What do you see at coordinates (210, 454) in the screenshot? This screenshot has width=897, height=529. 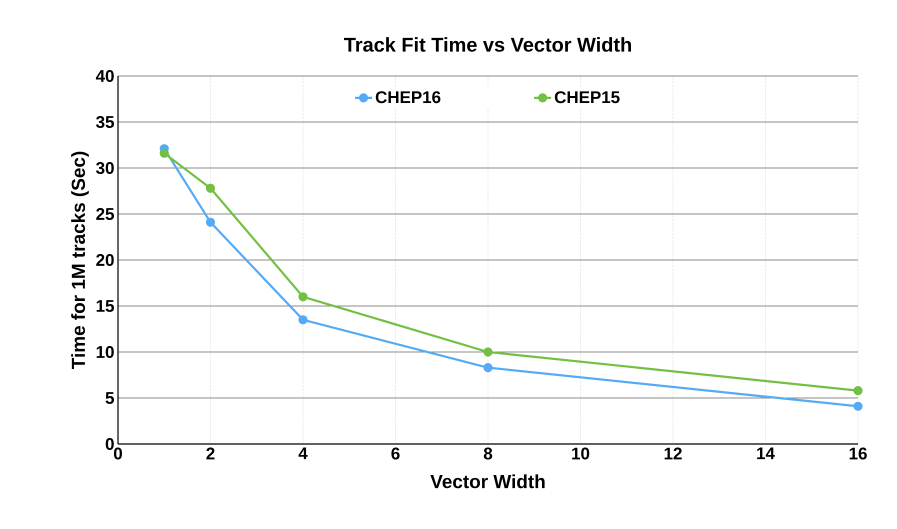 I see `x-tick-label: 2` at bounding box center [210, 454].